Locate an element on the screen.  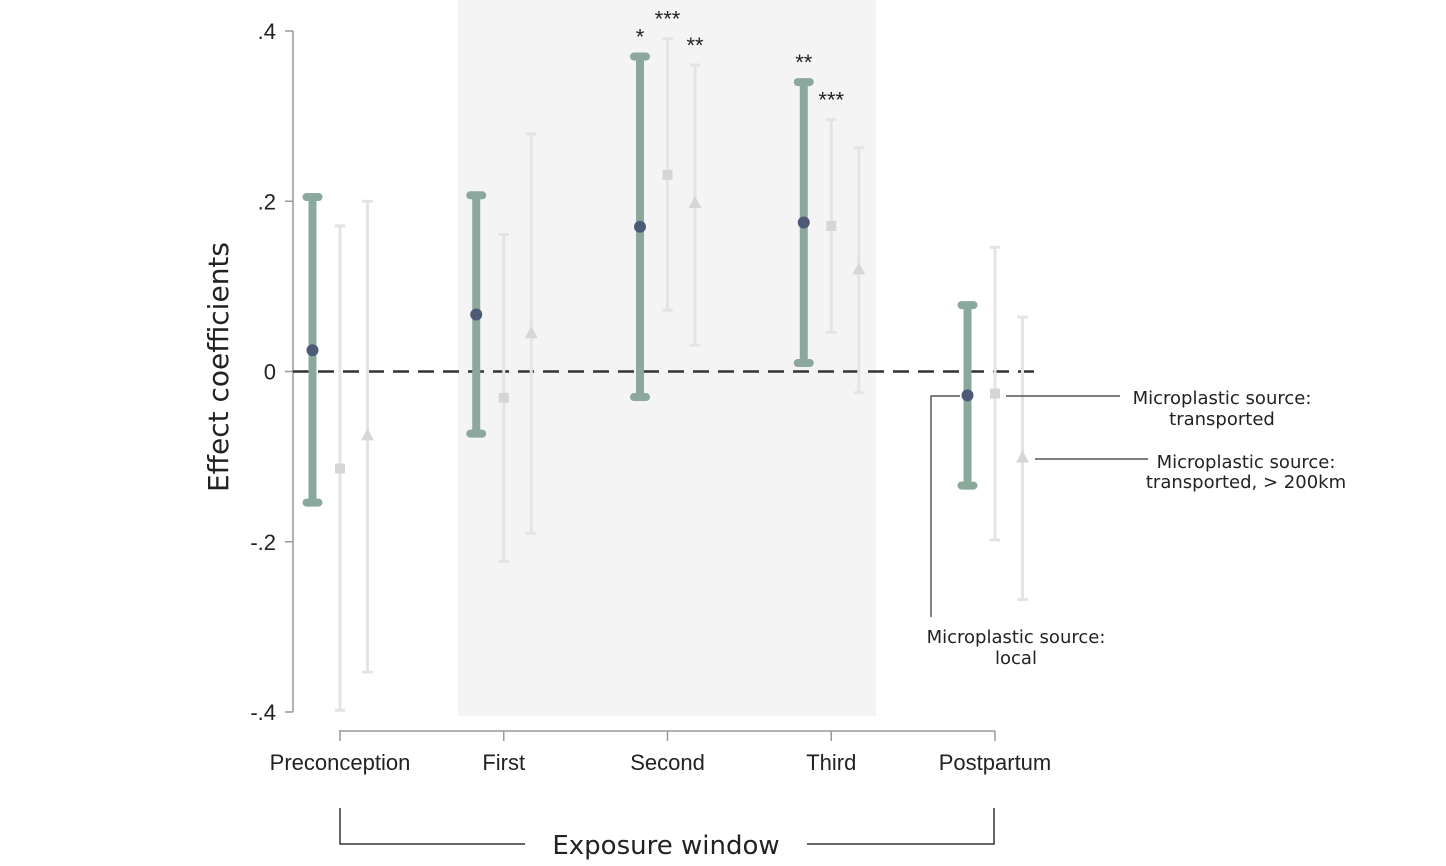
triangle-series-point-postpartum is located at coordinates (1022, 456).